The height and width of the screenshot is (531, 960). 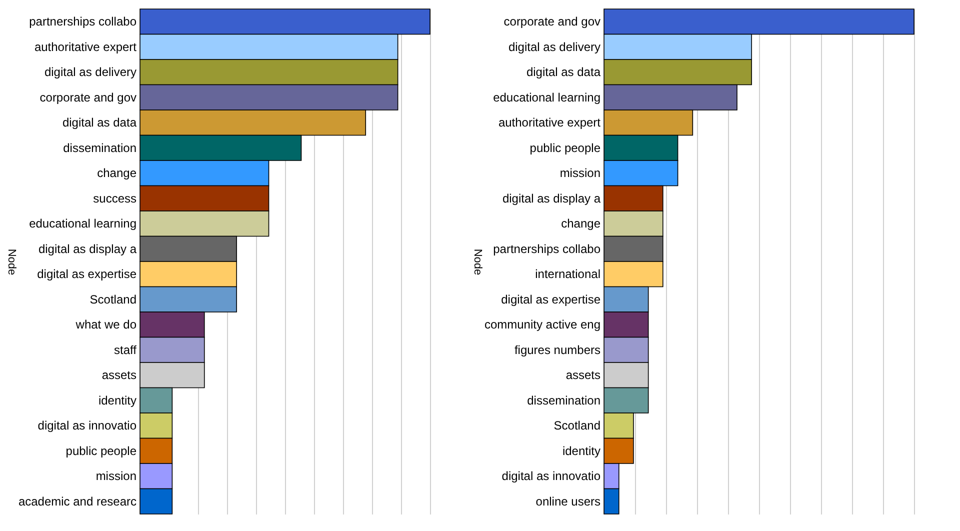 What do you see at coordinates (77, 501) in the screenshot?
I see `y-tick-label: academic and researc` at bounding box center [77, 501].